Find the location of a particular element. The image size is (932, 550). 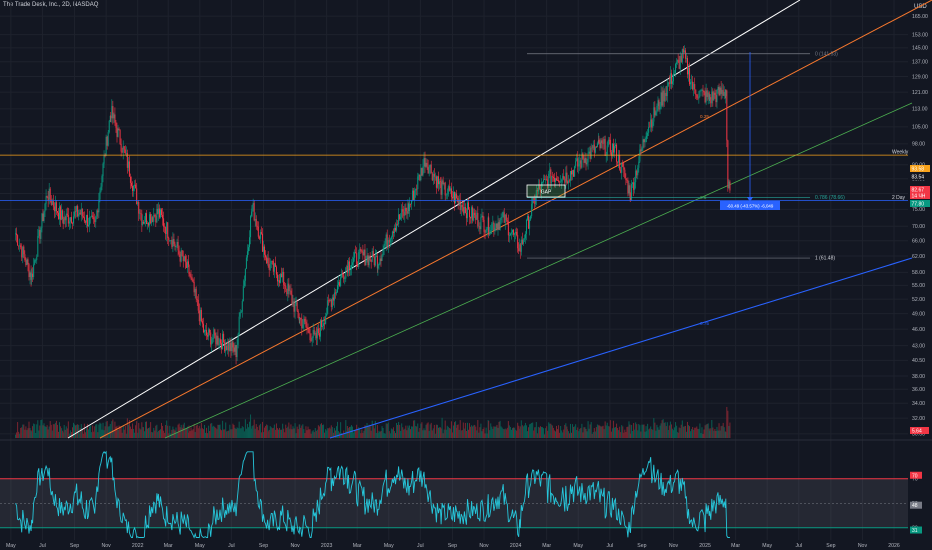

time-tick-label: May is located at coordinates (11, 546).